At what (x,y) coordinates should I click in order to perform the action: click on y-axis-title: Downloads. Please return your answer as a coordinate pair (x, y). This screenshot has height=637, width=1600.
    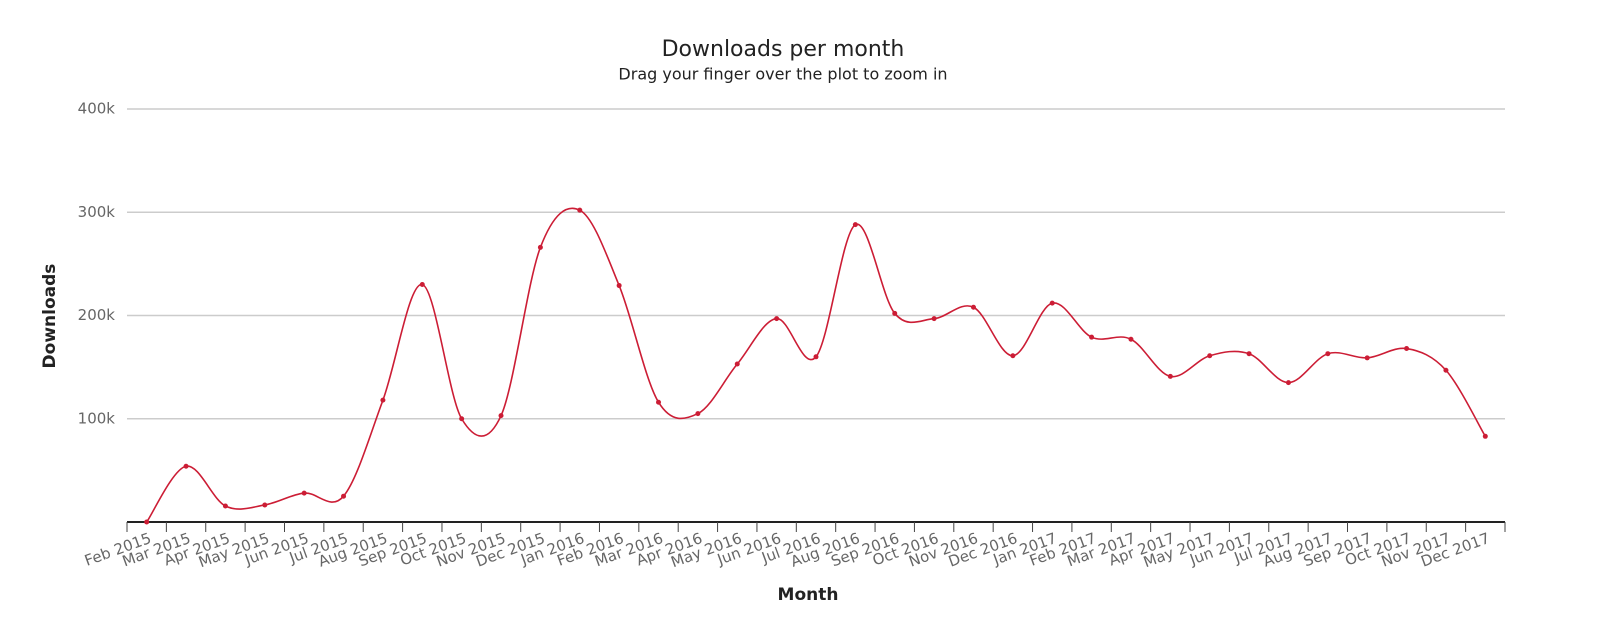
    Looking at the image, I should click on (50, 316).